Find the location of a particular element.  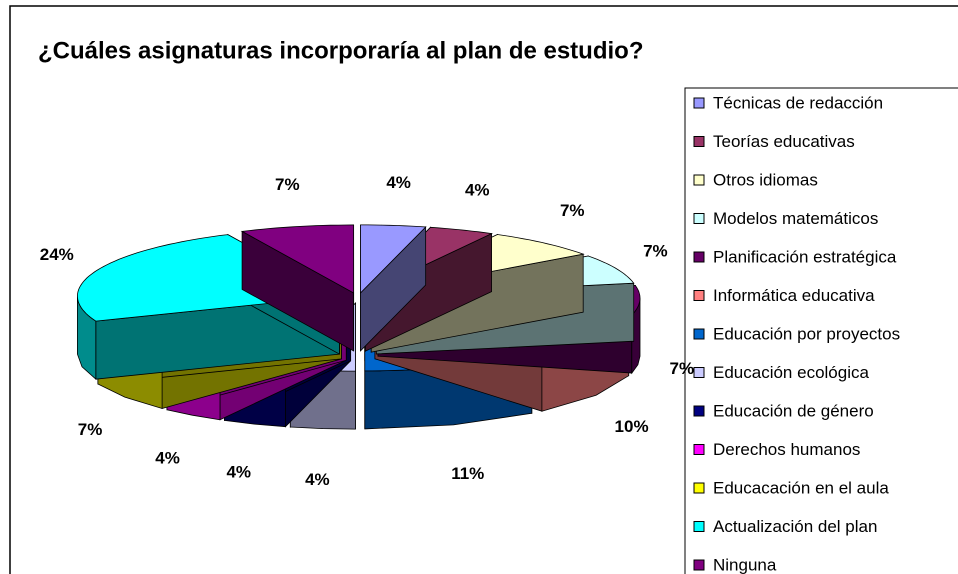

legend-label: Actualización del plan is located at coordinates (795, 526).